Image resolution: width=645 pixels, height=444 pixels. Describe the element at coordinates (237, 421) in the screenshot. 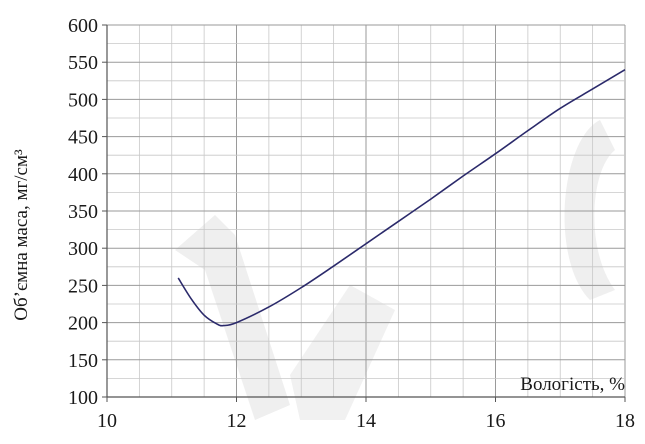

I see `x-tick-label: 12` at that location.